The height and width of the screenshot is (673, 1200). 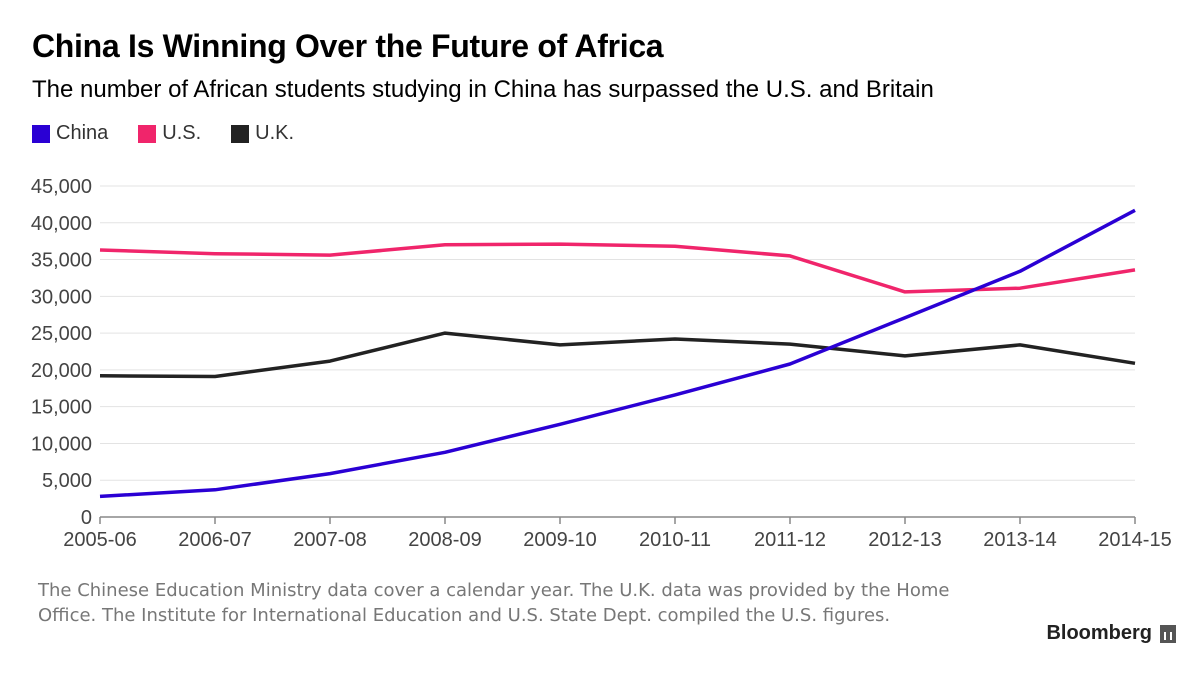 I want to click on legend-swatch-china, so click(x=41, y=133).